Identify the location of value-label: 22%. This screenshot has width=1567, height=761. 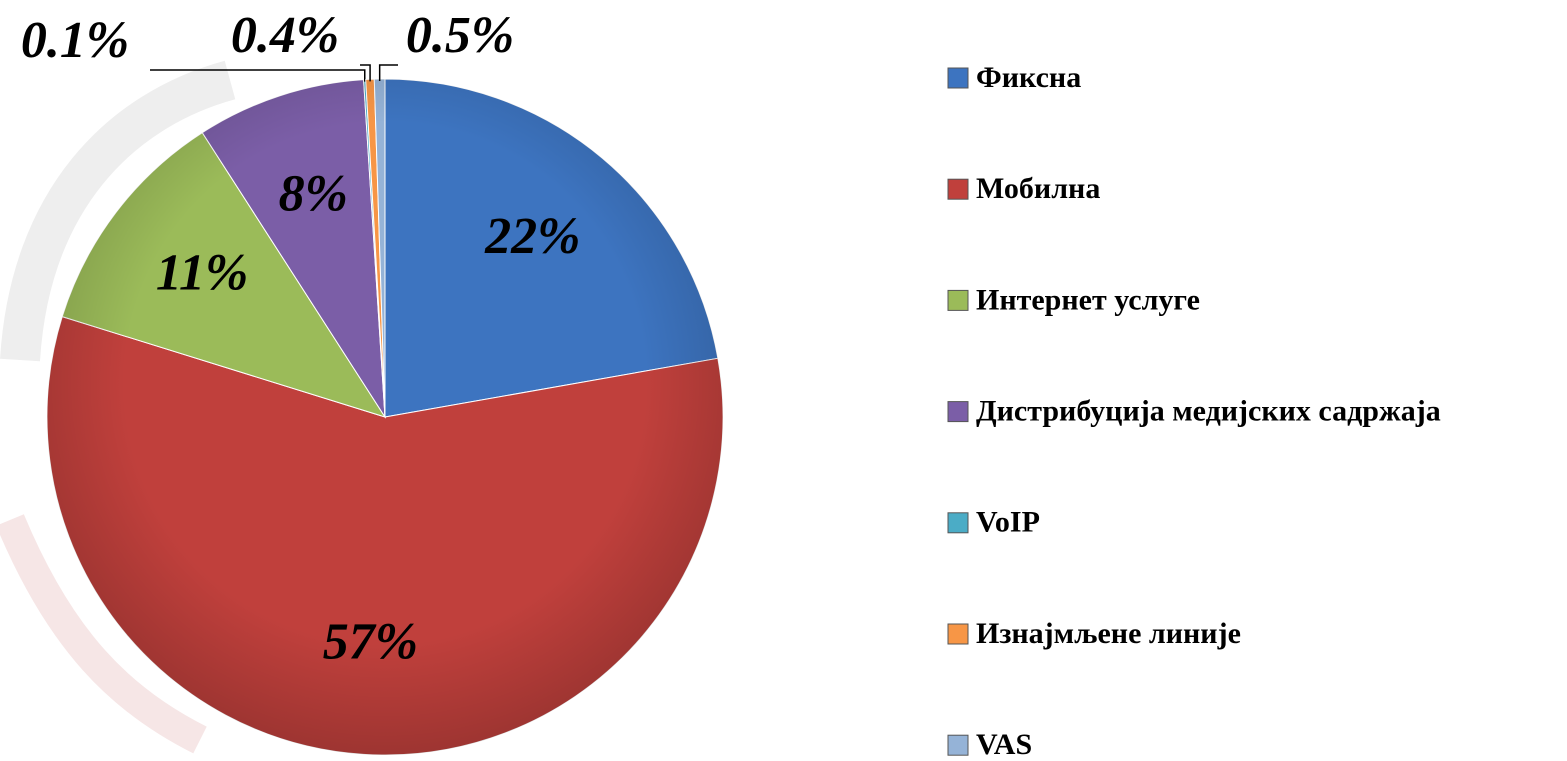
(532, 236).